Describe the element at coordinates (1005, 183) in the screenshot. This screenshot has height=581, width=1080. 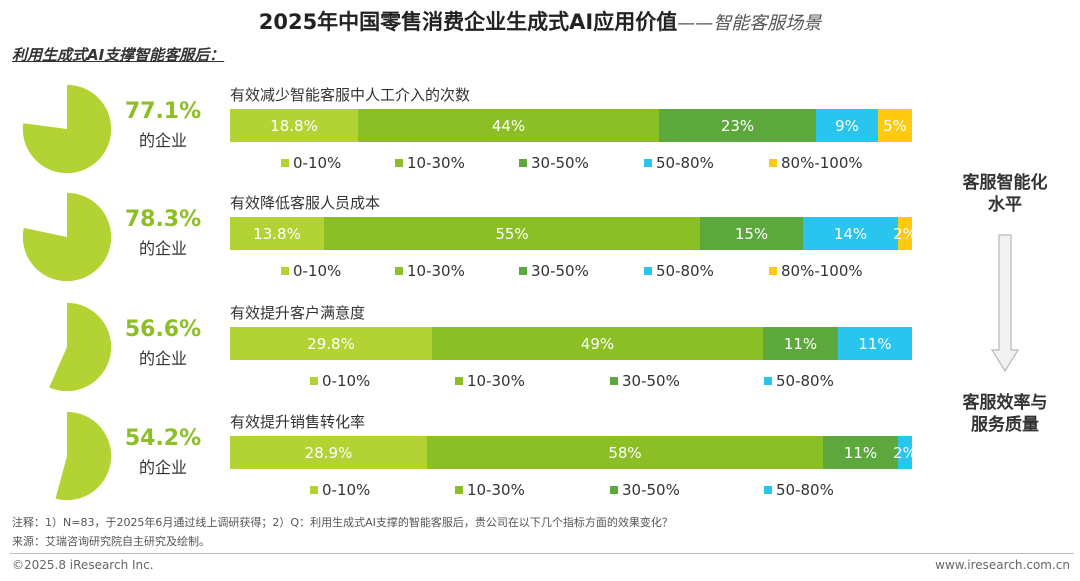
I see `side-label-top-line1: 客服智能化` at that location.